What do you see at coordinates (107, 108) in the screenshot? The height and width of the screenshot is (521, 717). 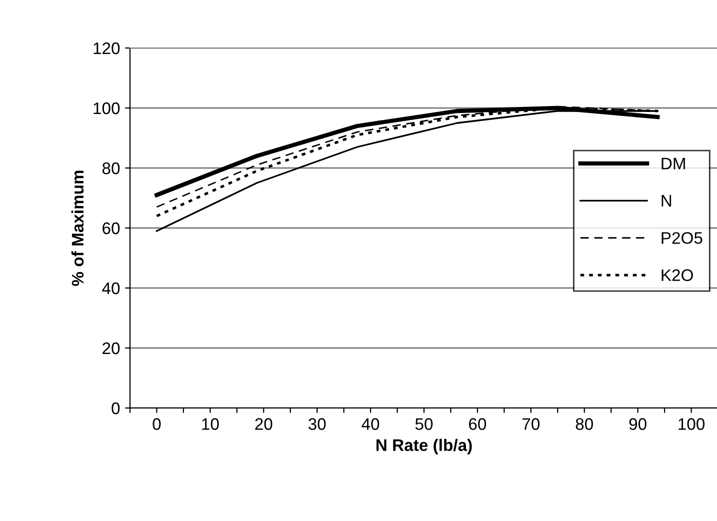 I see `y-tick-label: 100` at bounding box center [107, 108].